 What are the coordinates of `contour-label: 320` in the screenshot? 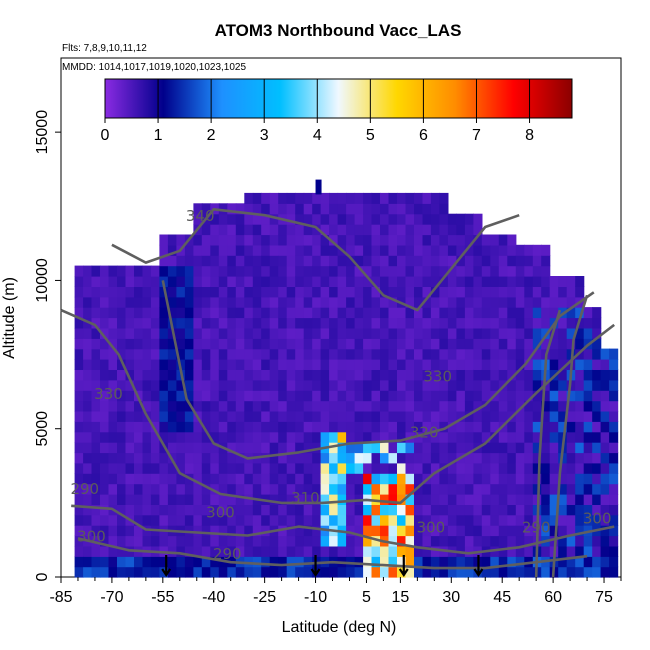 It's located at (424, 433).